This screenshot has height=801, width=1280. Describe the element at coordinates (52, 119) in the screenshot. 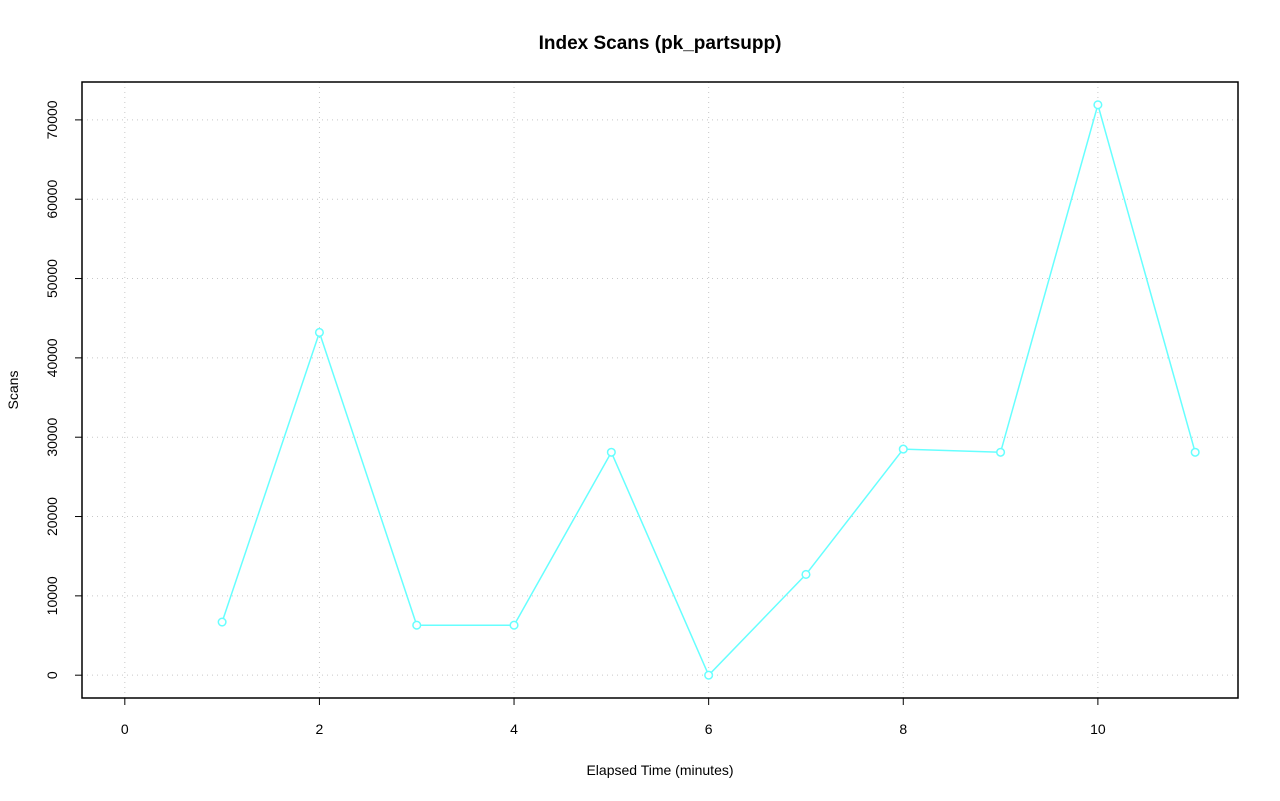

I see `y-tick-label: 70000` at that location.